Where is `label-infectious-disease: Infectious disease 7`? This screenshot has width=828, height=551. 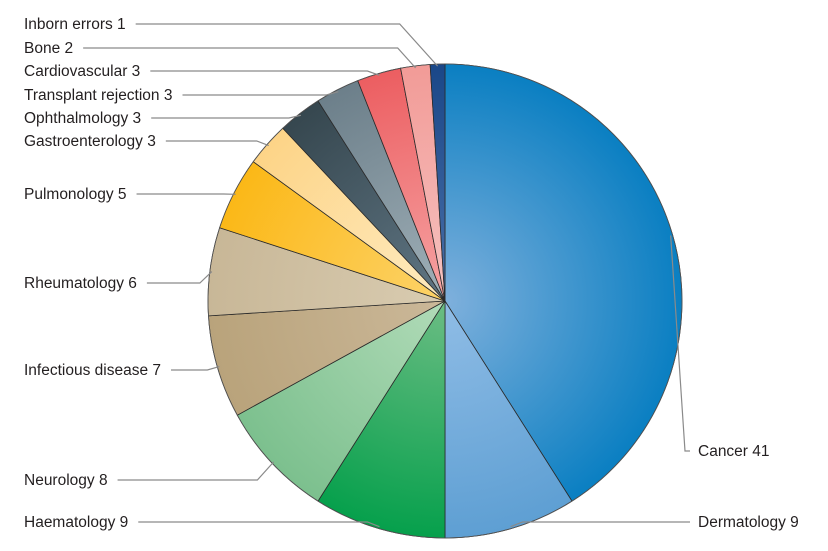 label-infectious-disease: Infectious disease 7 is located at coordinates (92, 370).